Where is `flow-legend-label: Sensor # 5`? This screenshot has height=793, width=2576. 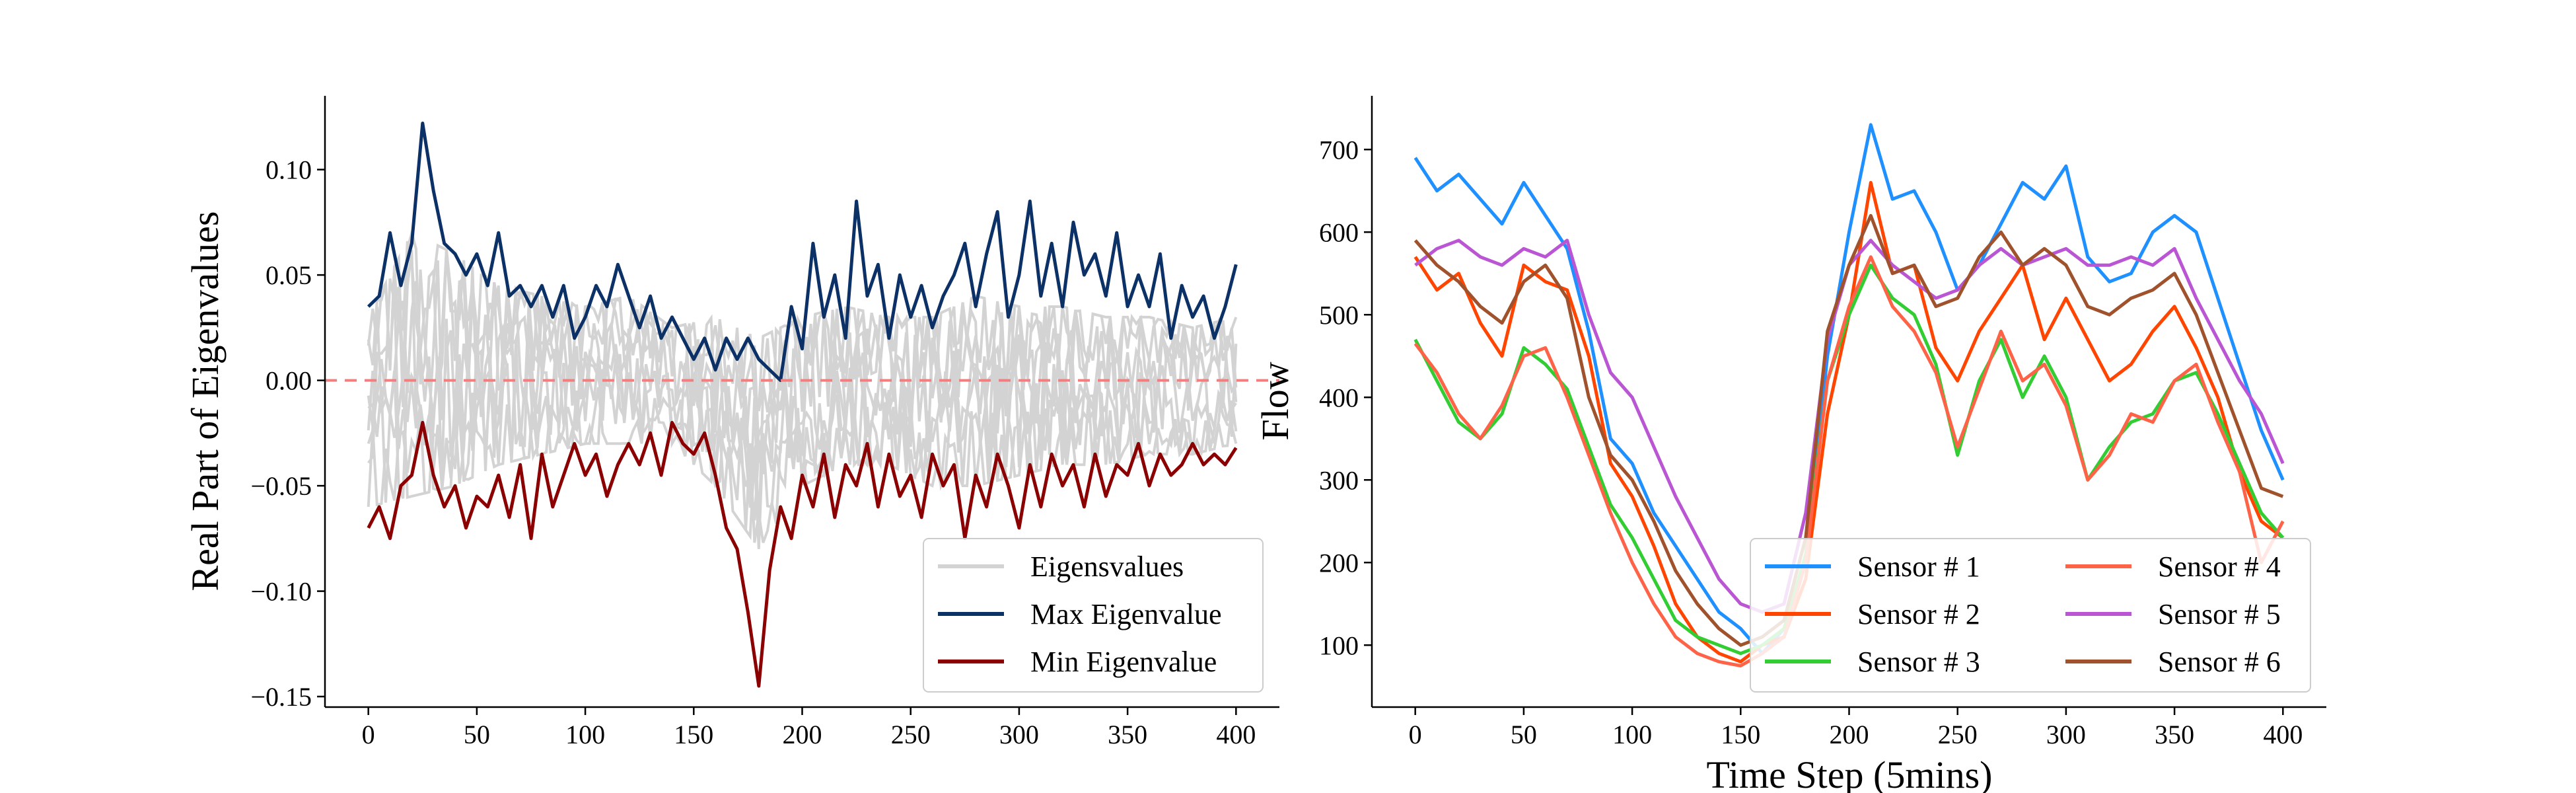 flow-legend-label: Sensor # 5 is located at coordinates (2220, 614).